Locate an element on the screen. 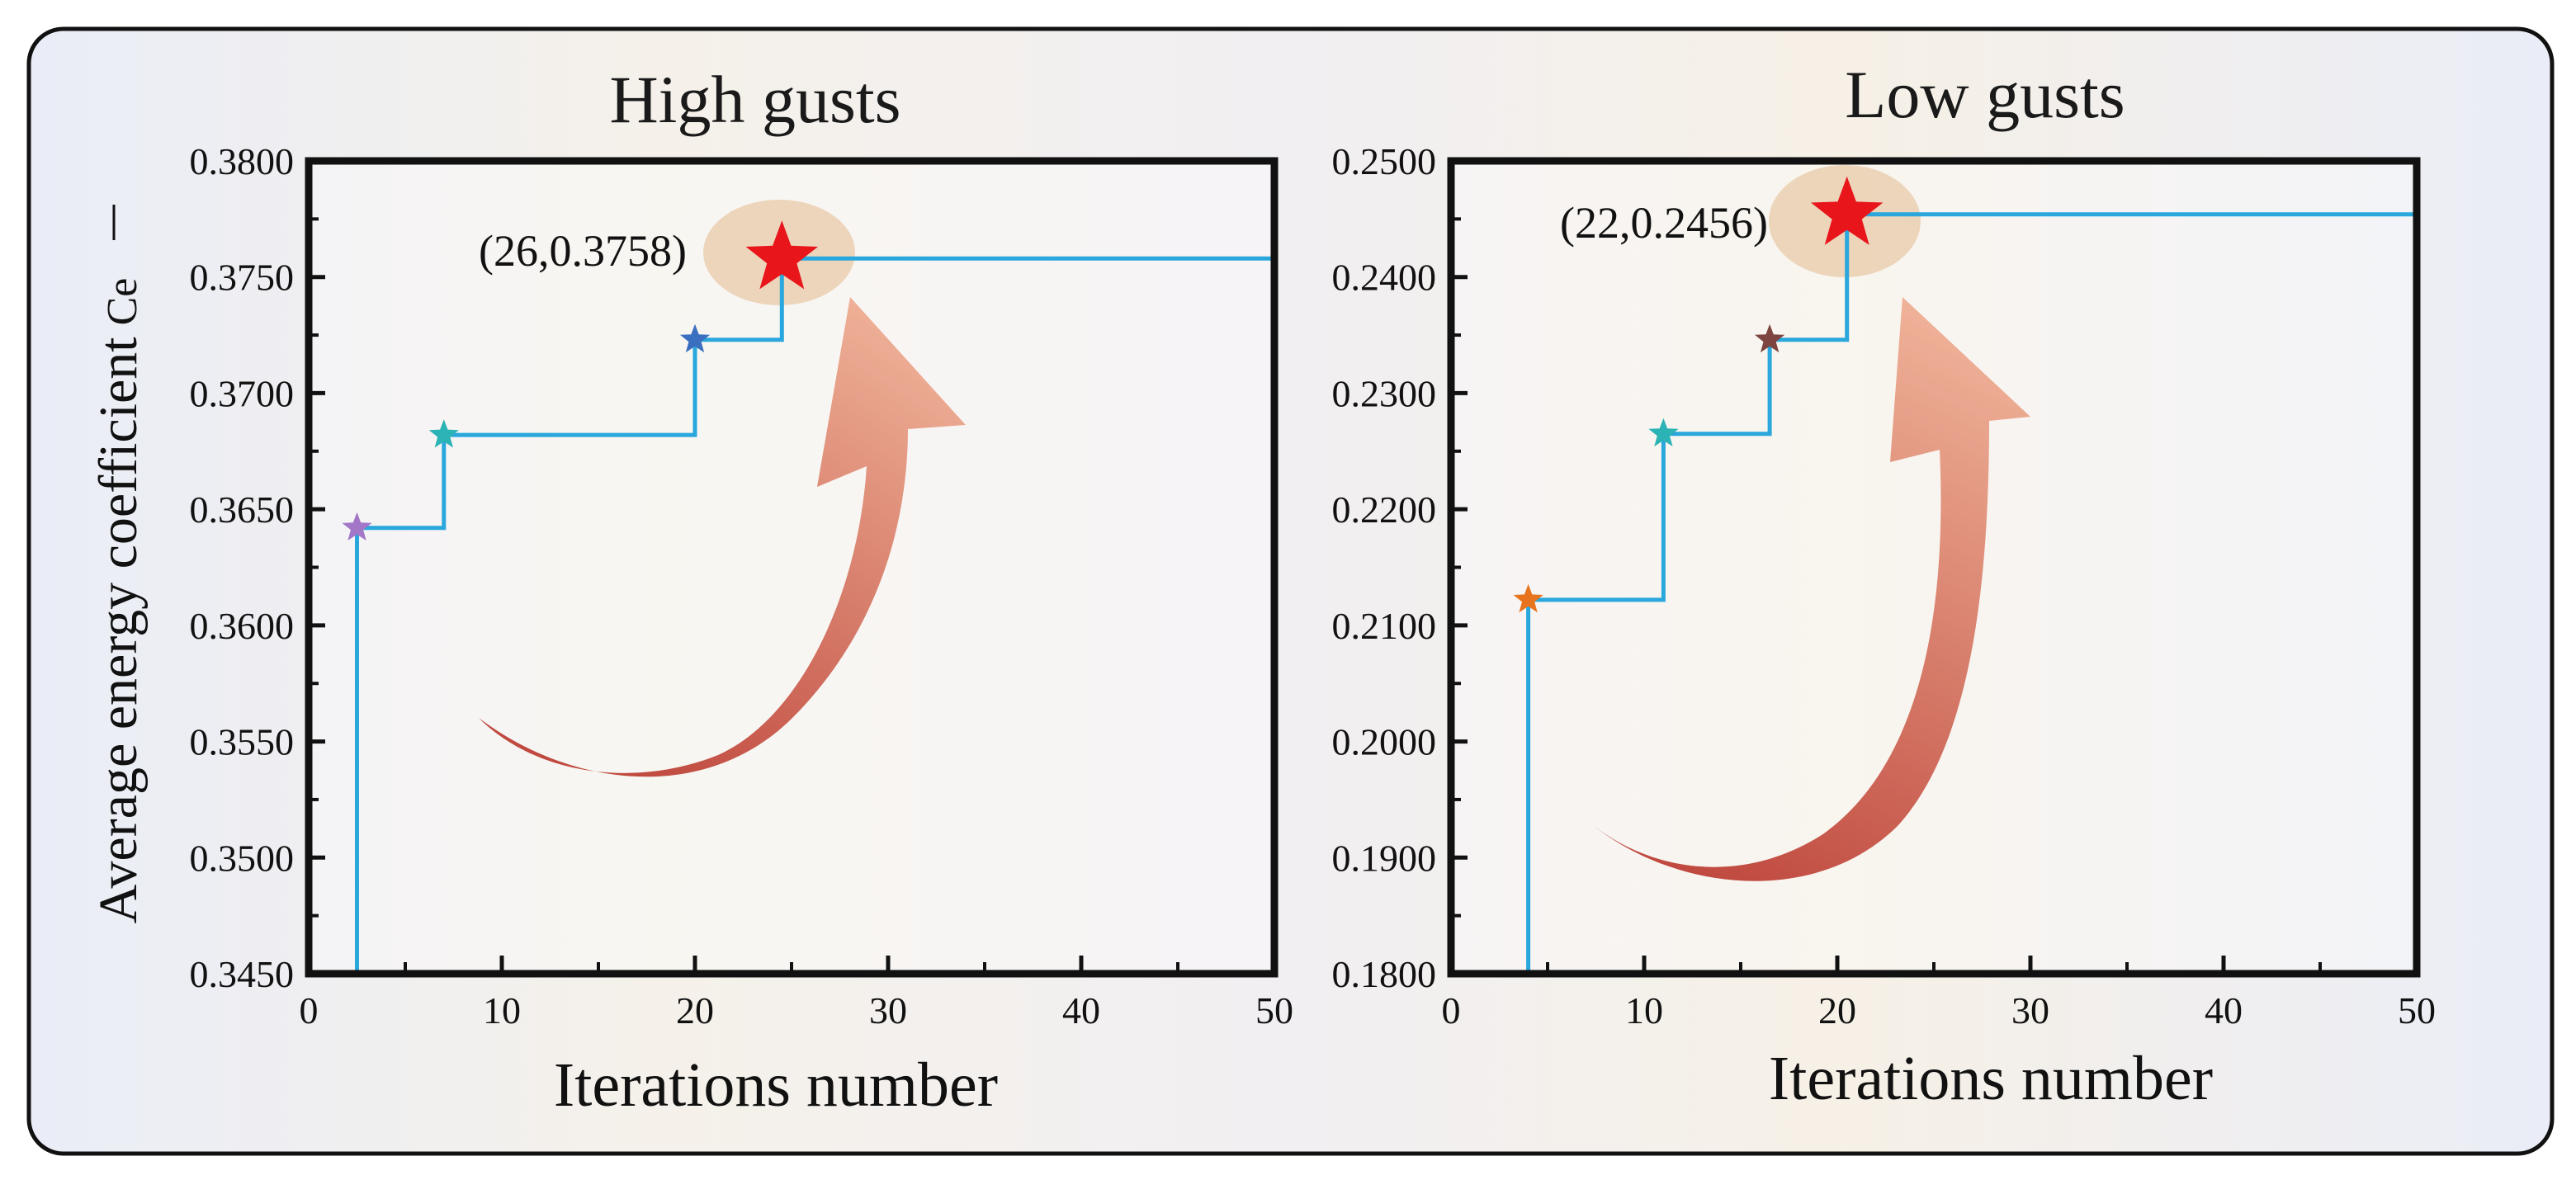 The height and width of the screenshot is (1180, 2576). y-axis-label: Average energy coefficient Ce is located at coordinates (118, 601).